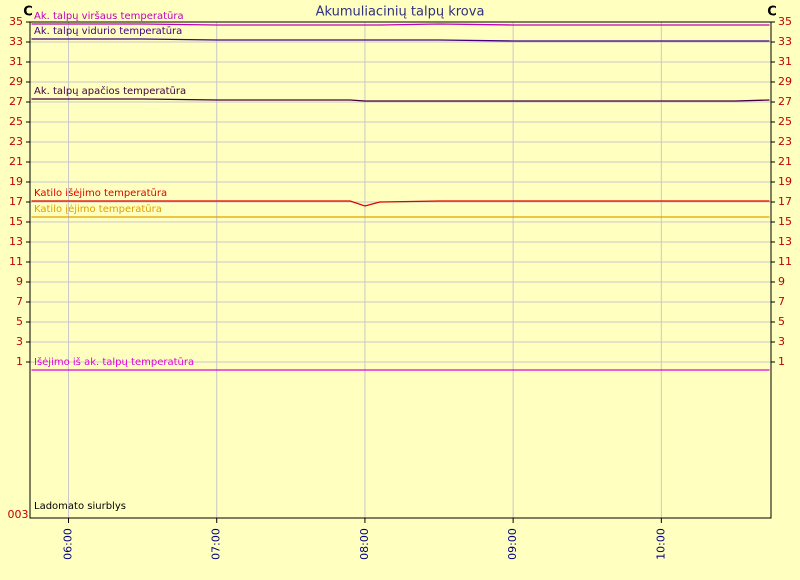  I want to click on legend-label: Katilo išėjimo temperatūra, so click(100, 193).